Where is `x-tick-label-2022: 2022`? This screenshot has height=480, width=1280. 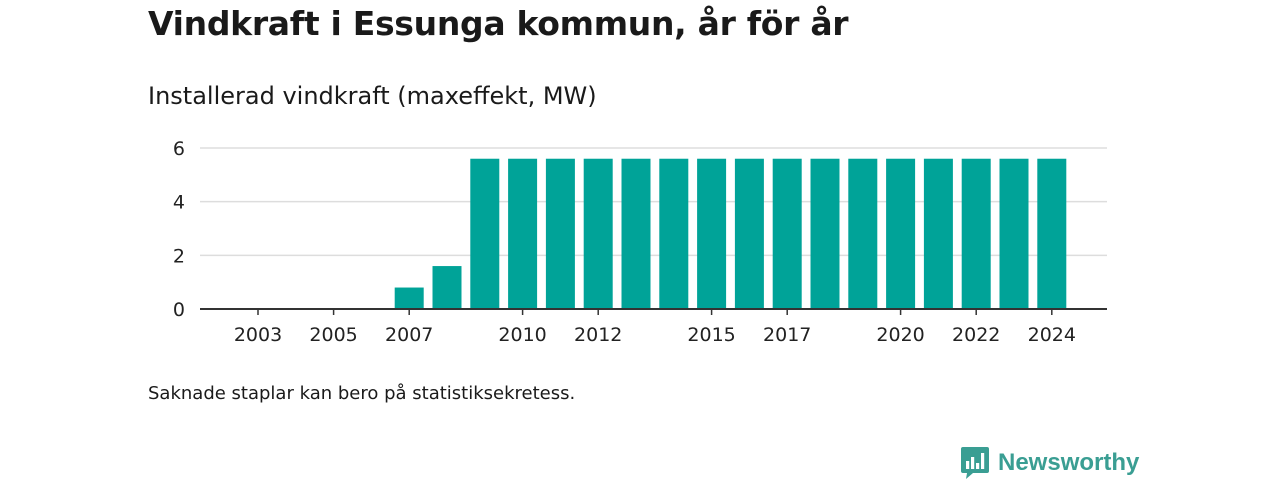 x-tick-label-2022: 2022 is located at coordinates (976, 335).